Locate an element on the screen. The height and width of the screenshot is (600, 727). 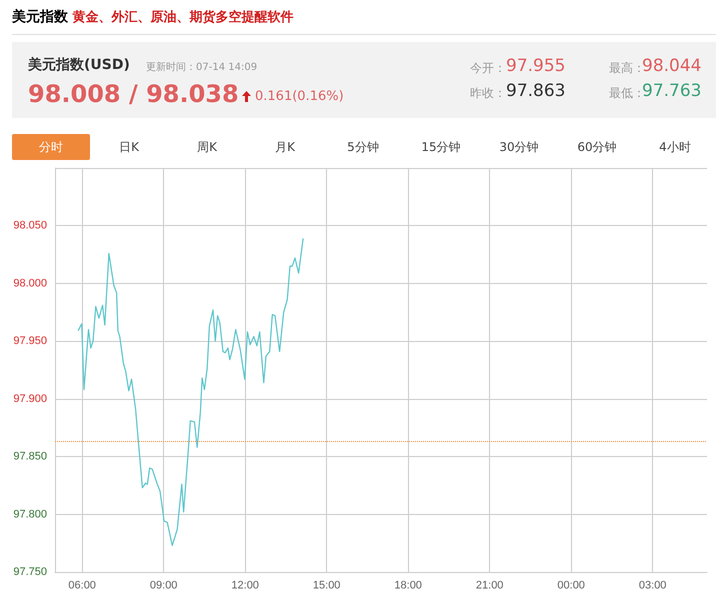
text: 昨收： is located at coordinates (488, 93).